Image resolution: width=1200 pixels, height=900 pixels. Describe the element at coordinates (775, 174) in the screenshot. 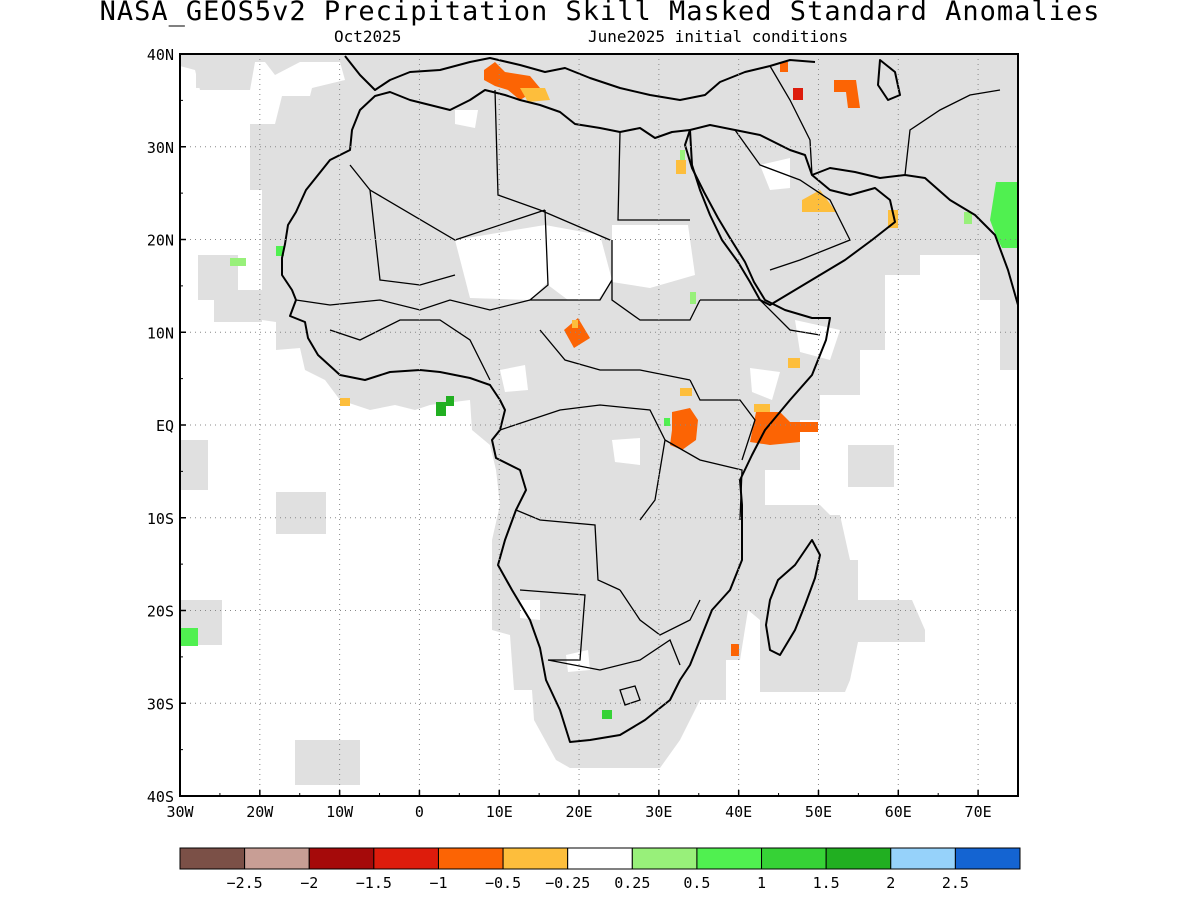

I see `hole-arabia` at that location.